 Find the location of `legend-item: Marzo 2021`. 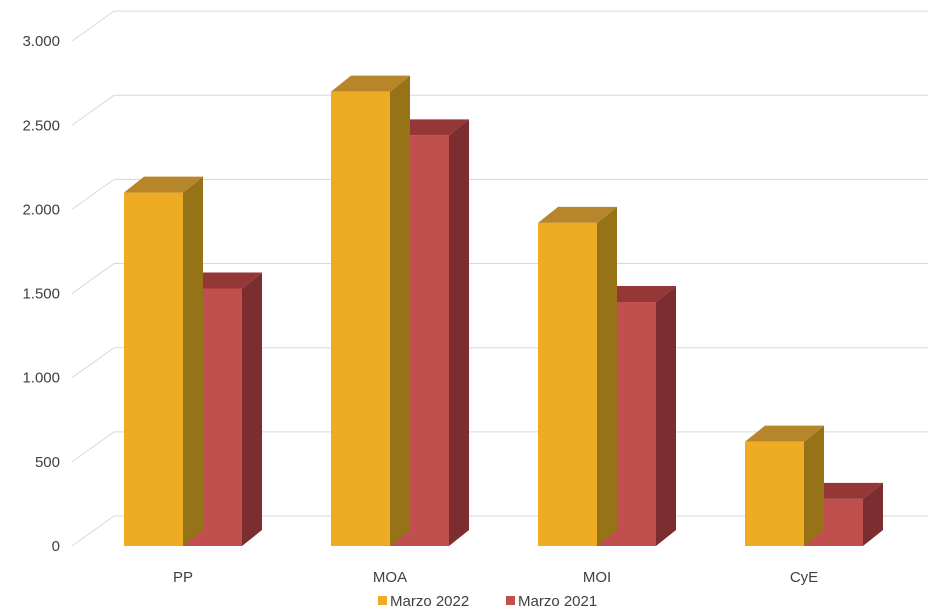

legend-item: Marzo 2021 is located at coordinates (551, 601).